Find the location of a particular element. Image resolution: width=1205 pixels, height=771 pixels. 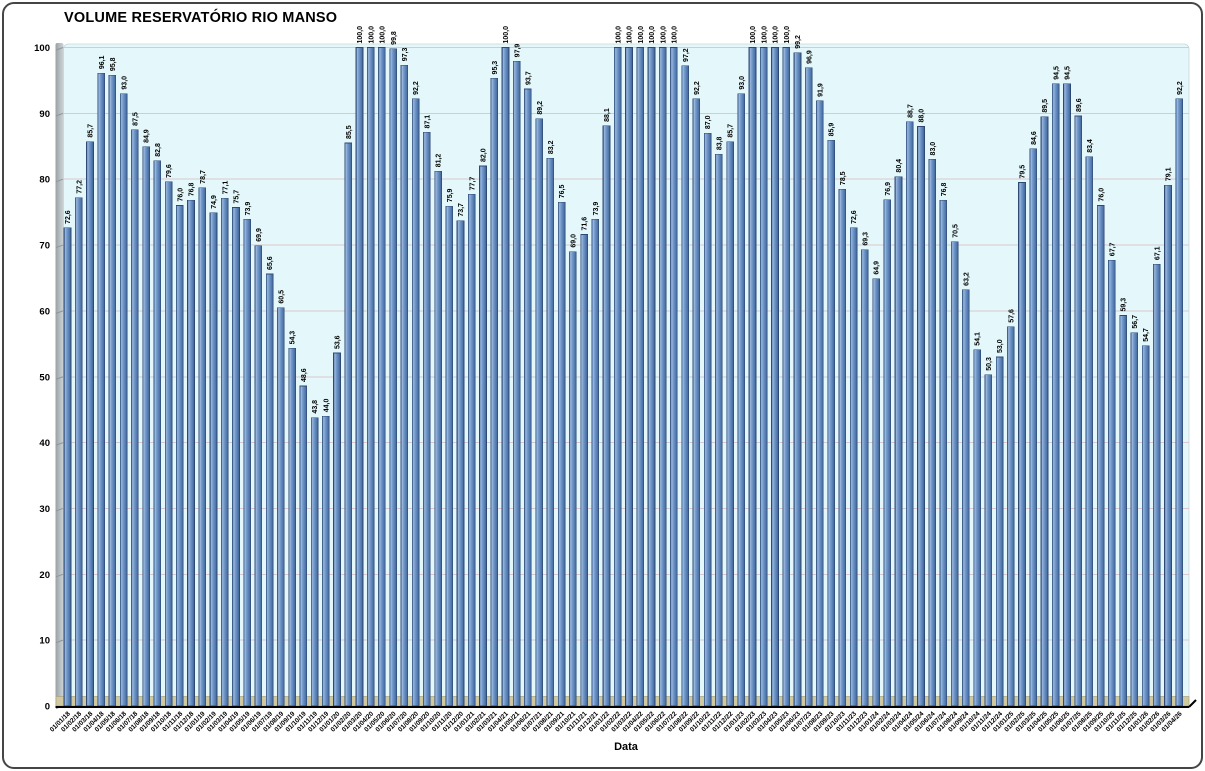

bar-value-label: 76,5 is located at coordinates (562, 192).